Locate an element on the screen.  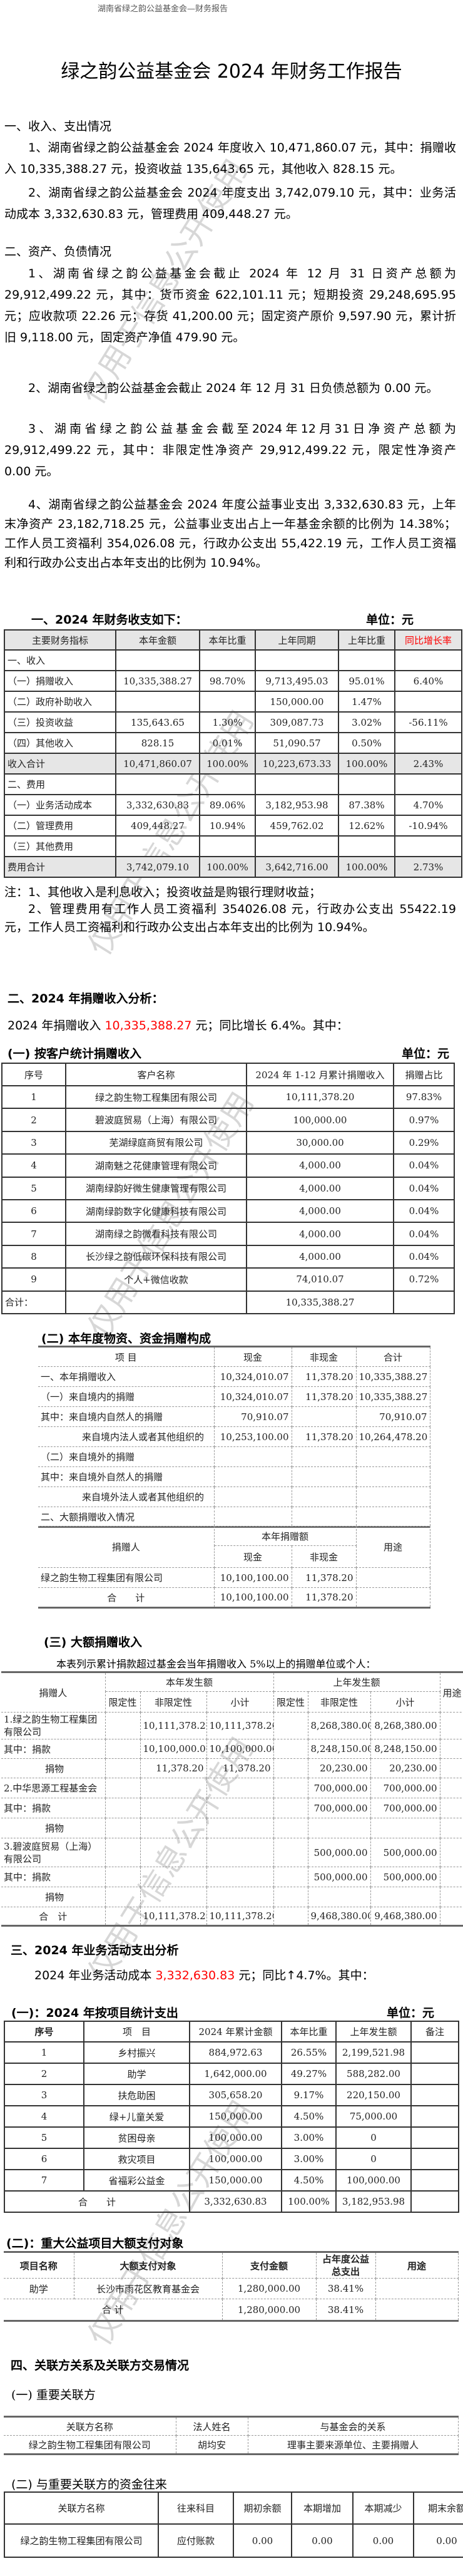
table-cell: 500,000.00 is located at coordinates (405, 1877).